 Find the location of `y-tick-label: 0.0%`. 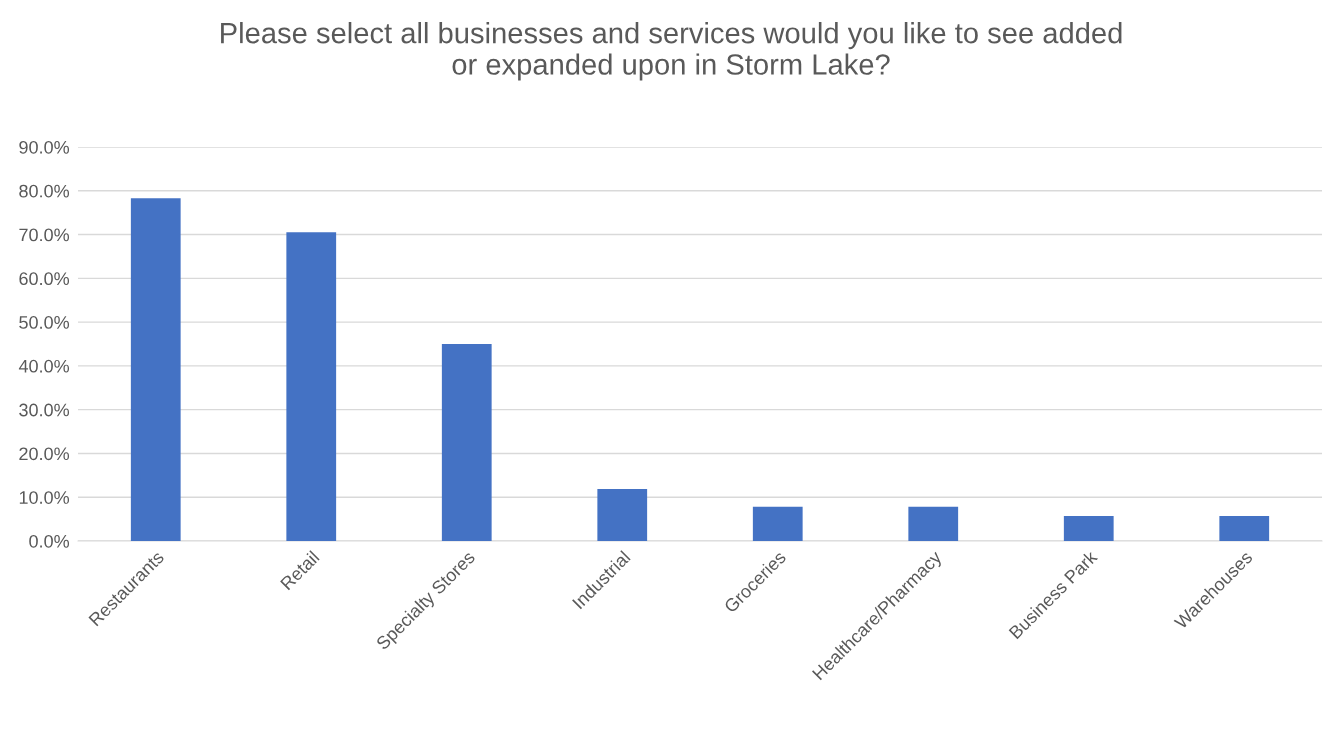

y-tick-label: 0.0% is located at coordinates (49, 541).